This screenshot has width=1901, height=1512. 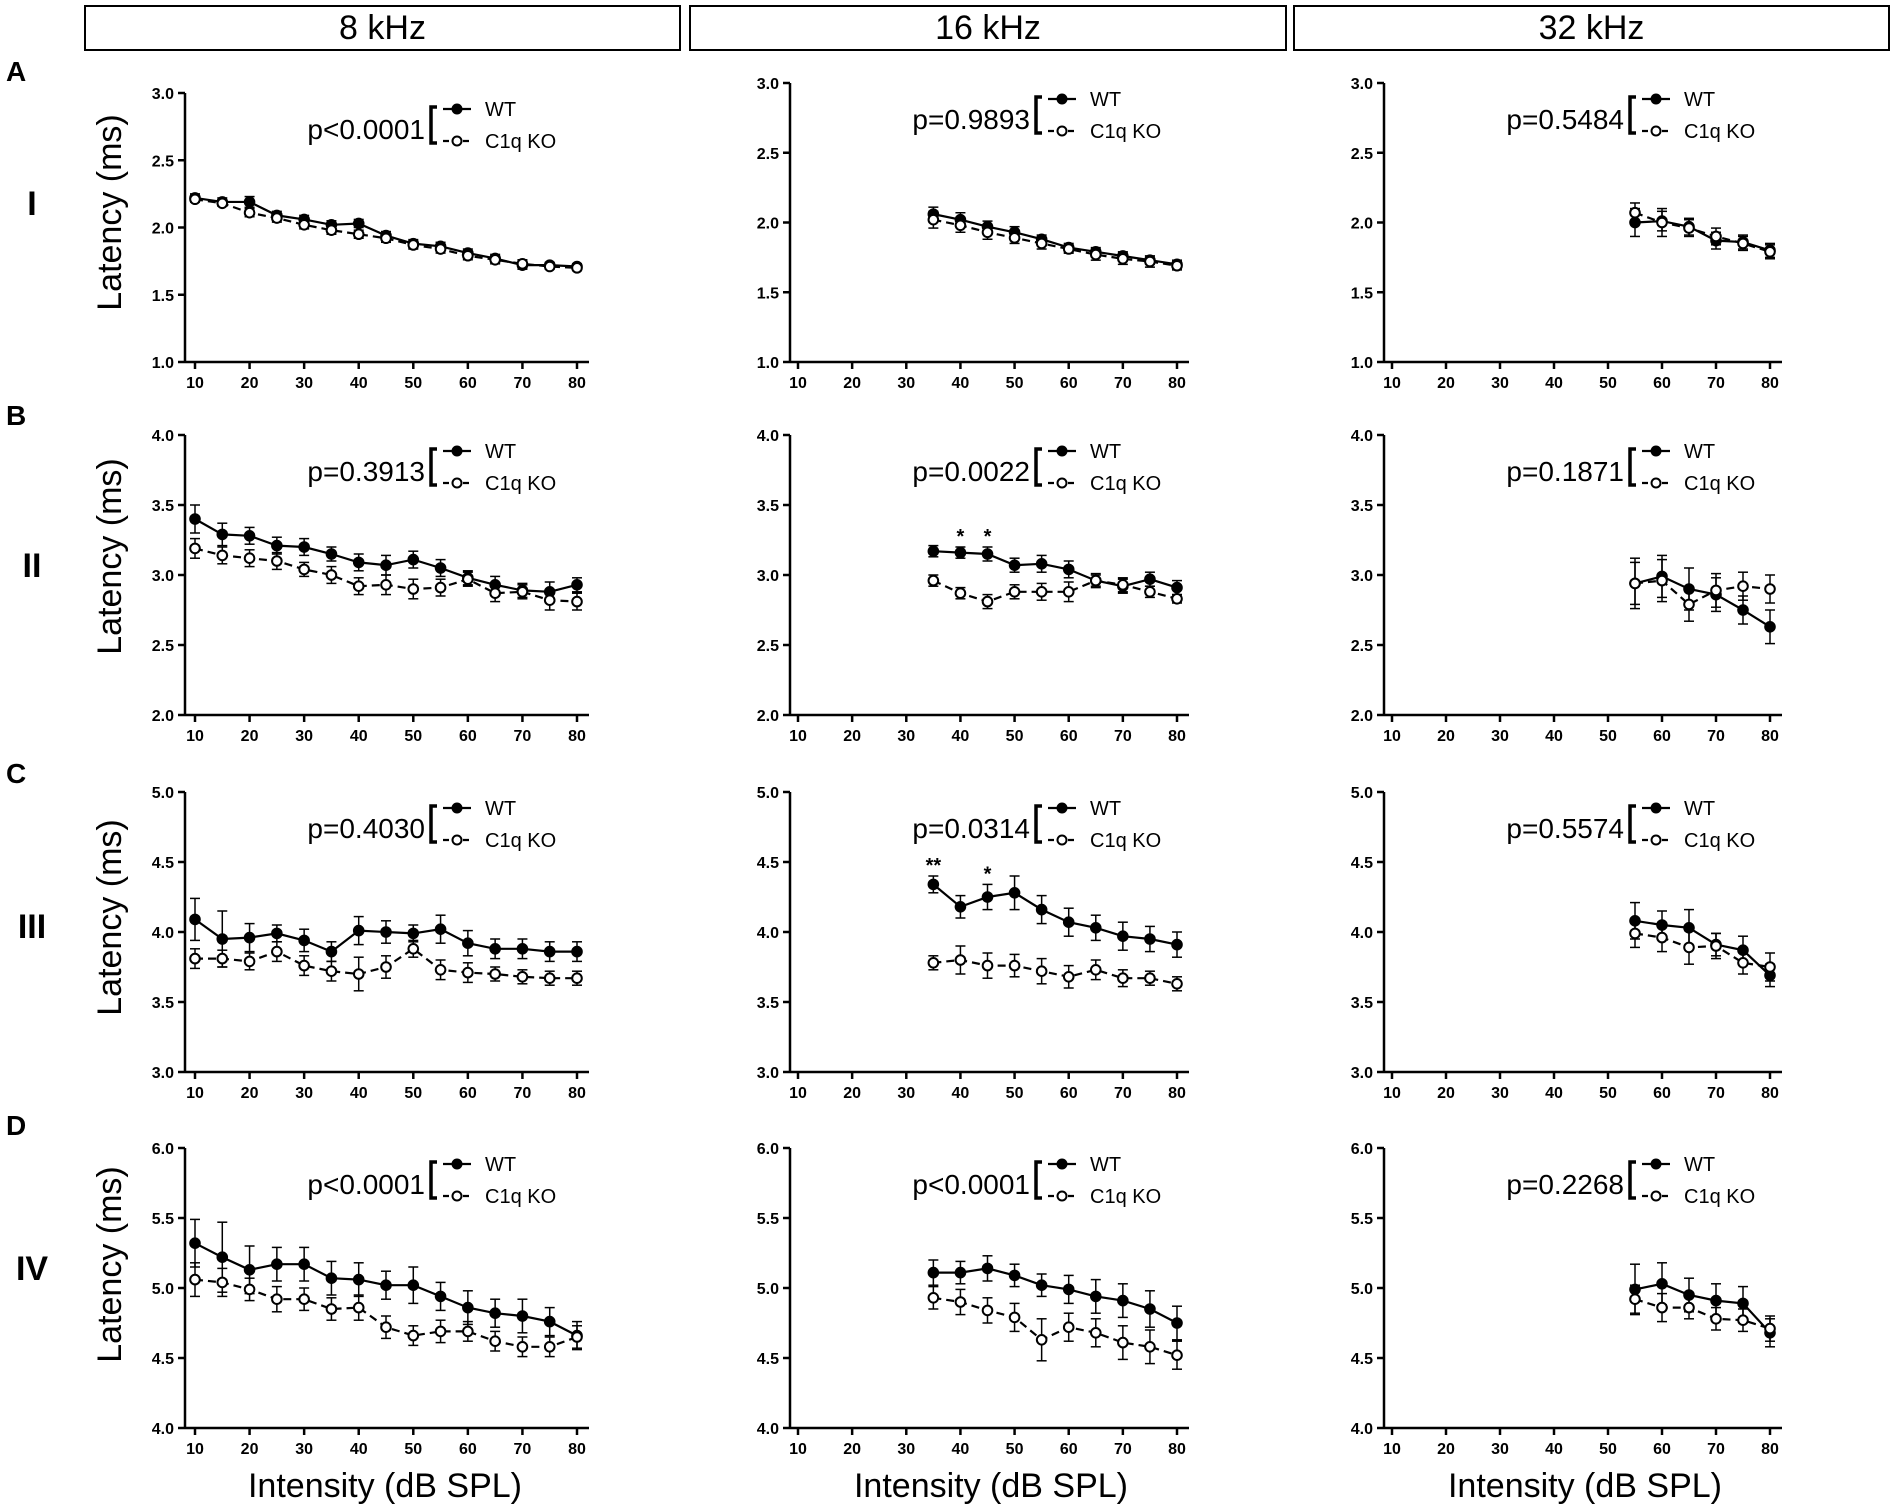 I want to click on significance-marker: **, so click(x=934, y=866).